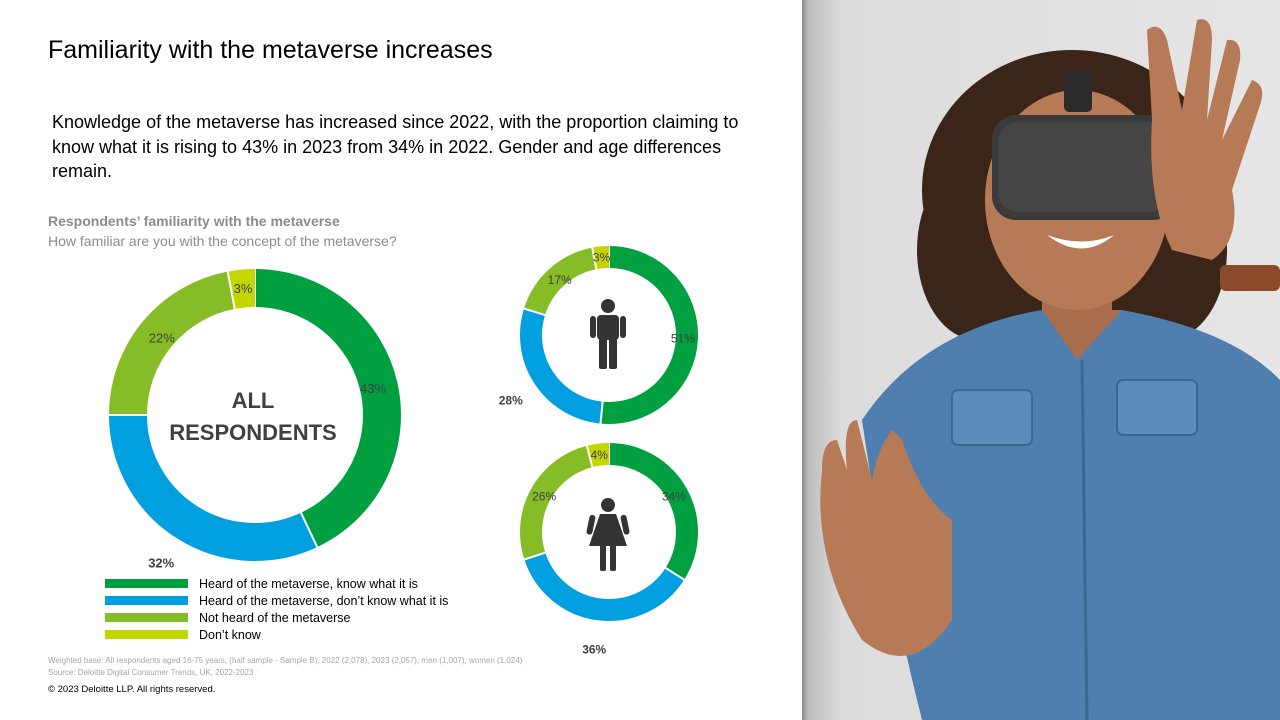 The width and height of the screenshot is (1280, 720). I want to click on legend-label: Not heard of the metaverse, so click(275, 617).